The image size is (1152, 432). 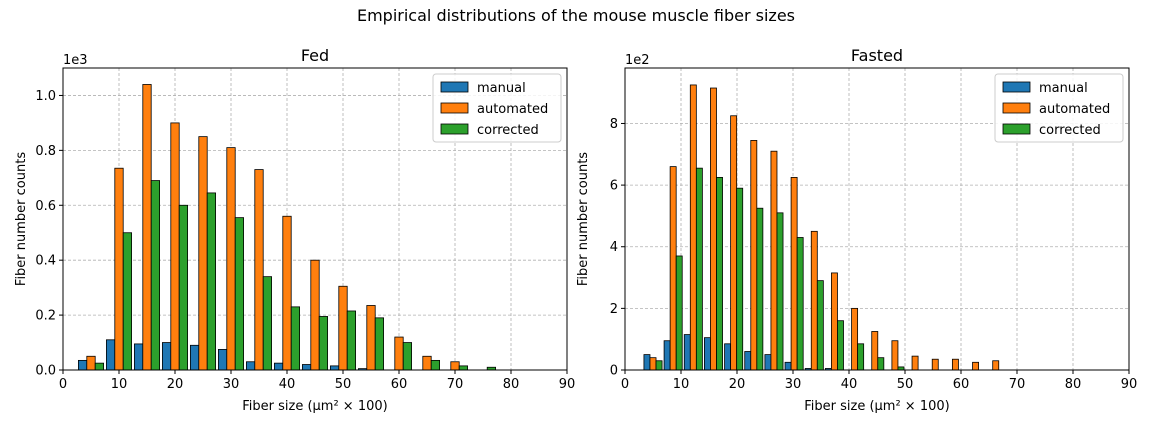 I want to click on x-tick-label: 70, so click(x=455, y=384).